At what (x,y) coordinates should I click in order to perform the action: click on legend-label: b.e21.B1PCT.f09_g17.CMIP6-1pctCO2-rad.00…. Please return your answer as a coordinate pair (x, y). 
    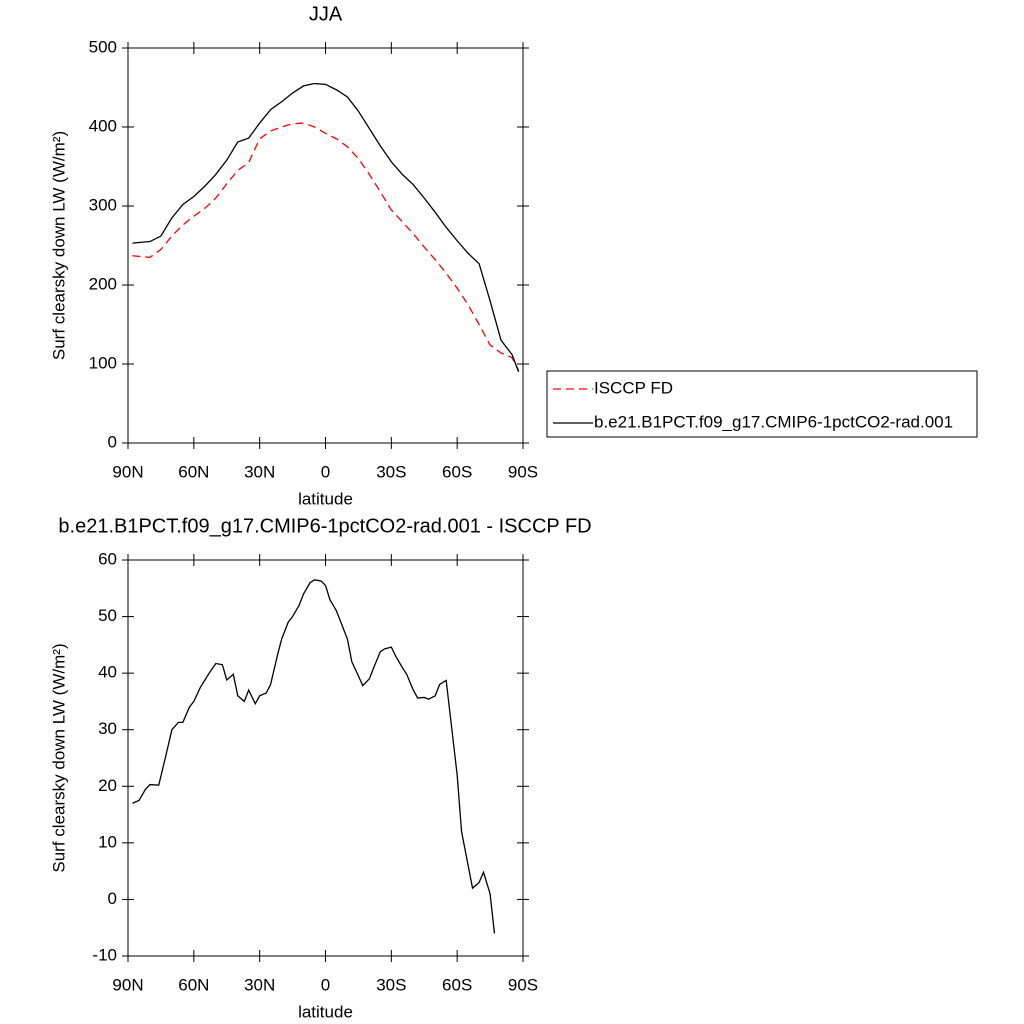
    Looking at the image, I should click on (773, 421).